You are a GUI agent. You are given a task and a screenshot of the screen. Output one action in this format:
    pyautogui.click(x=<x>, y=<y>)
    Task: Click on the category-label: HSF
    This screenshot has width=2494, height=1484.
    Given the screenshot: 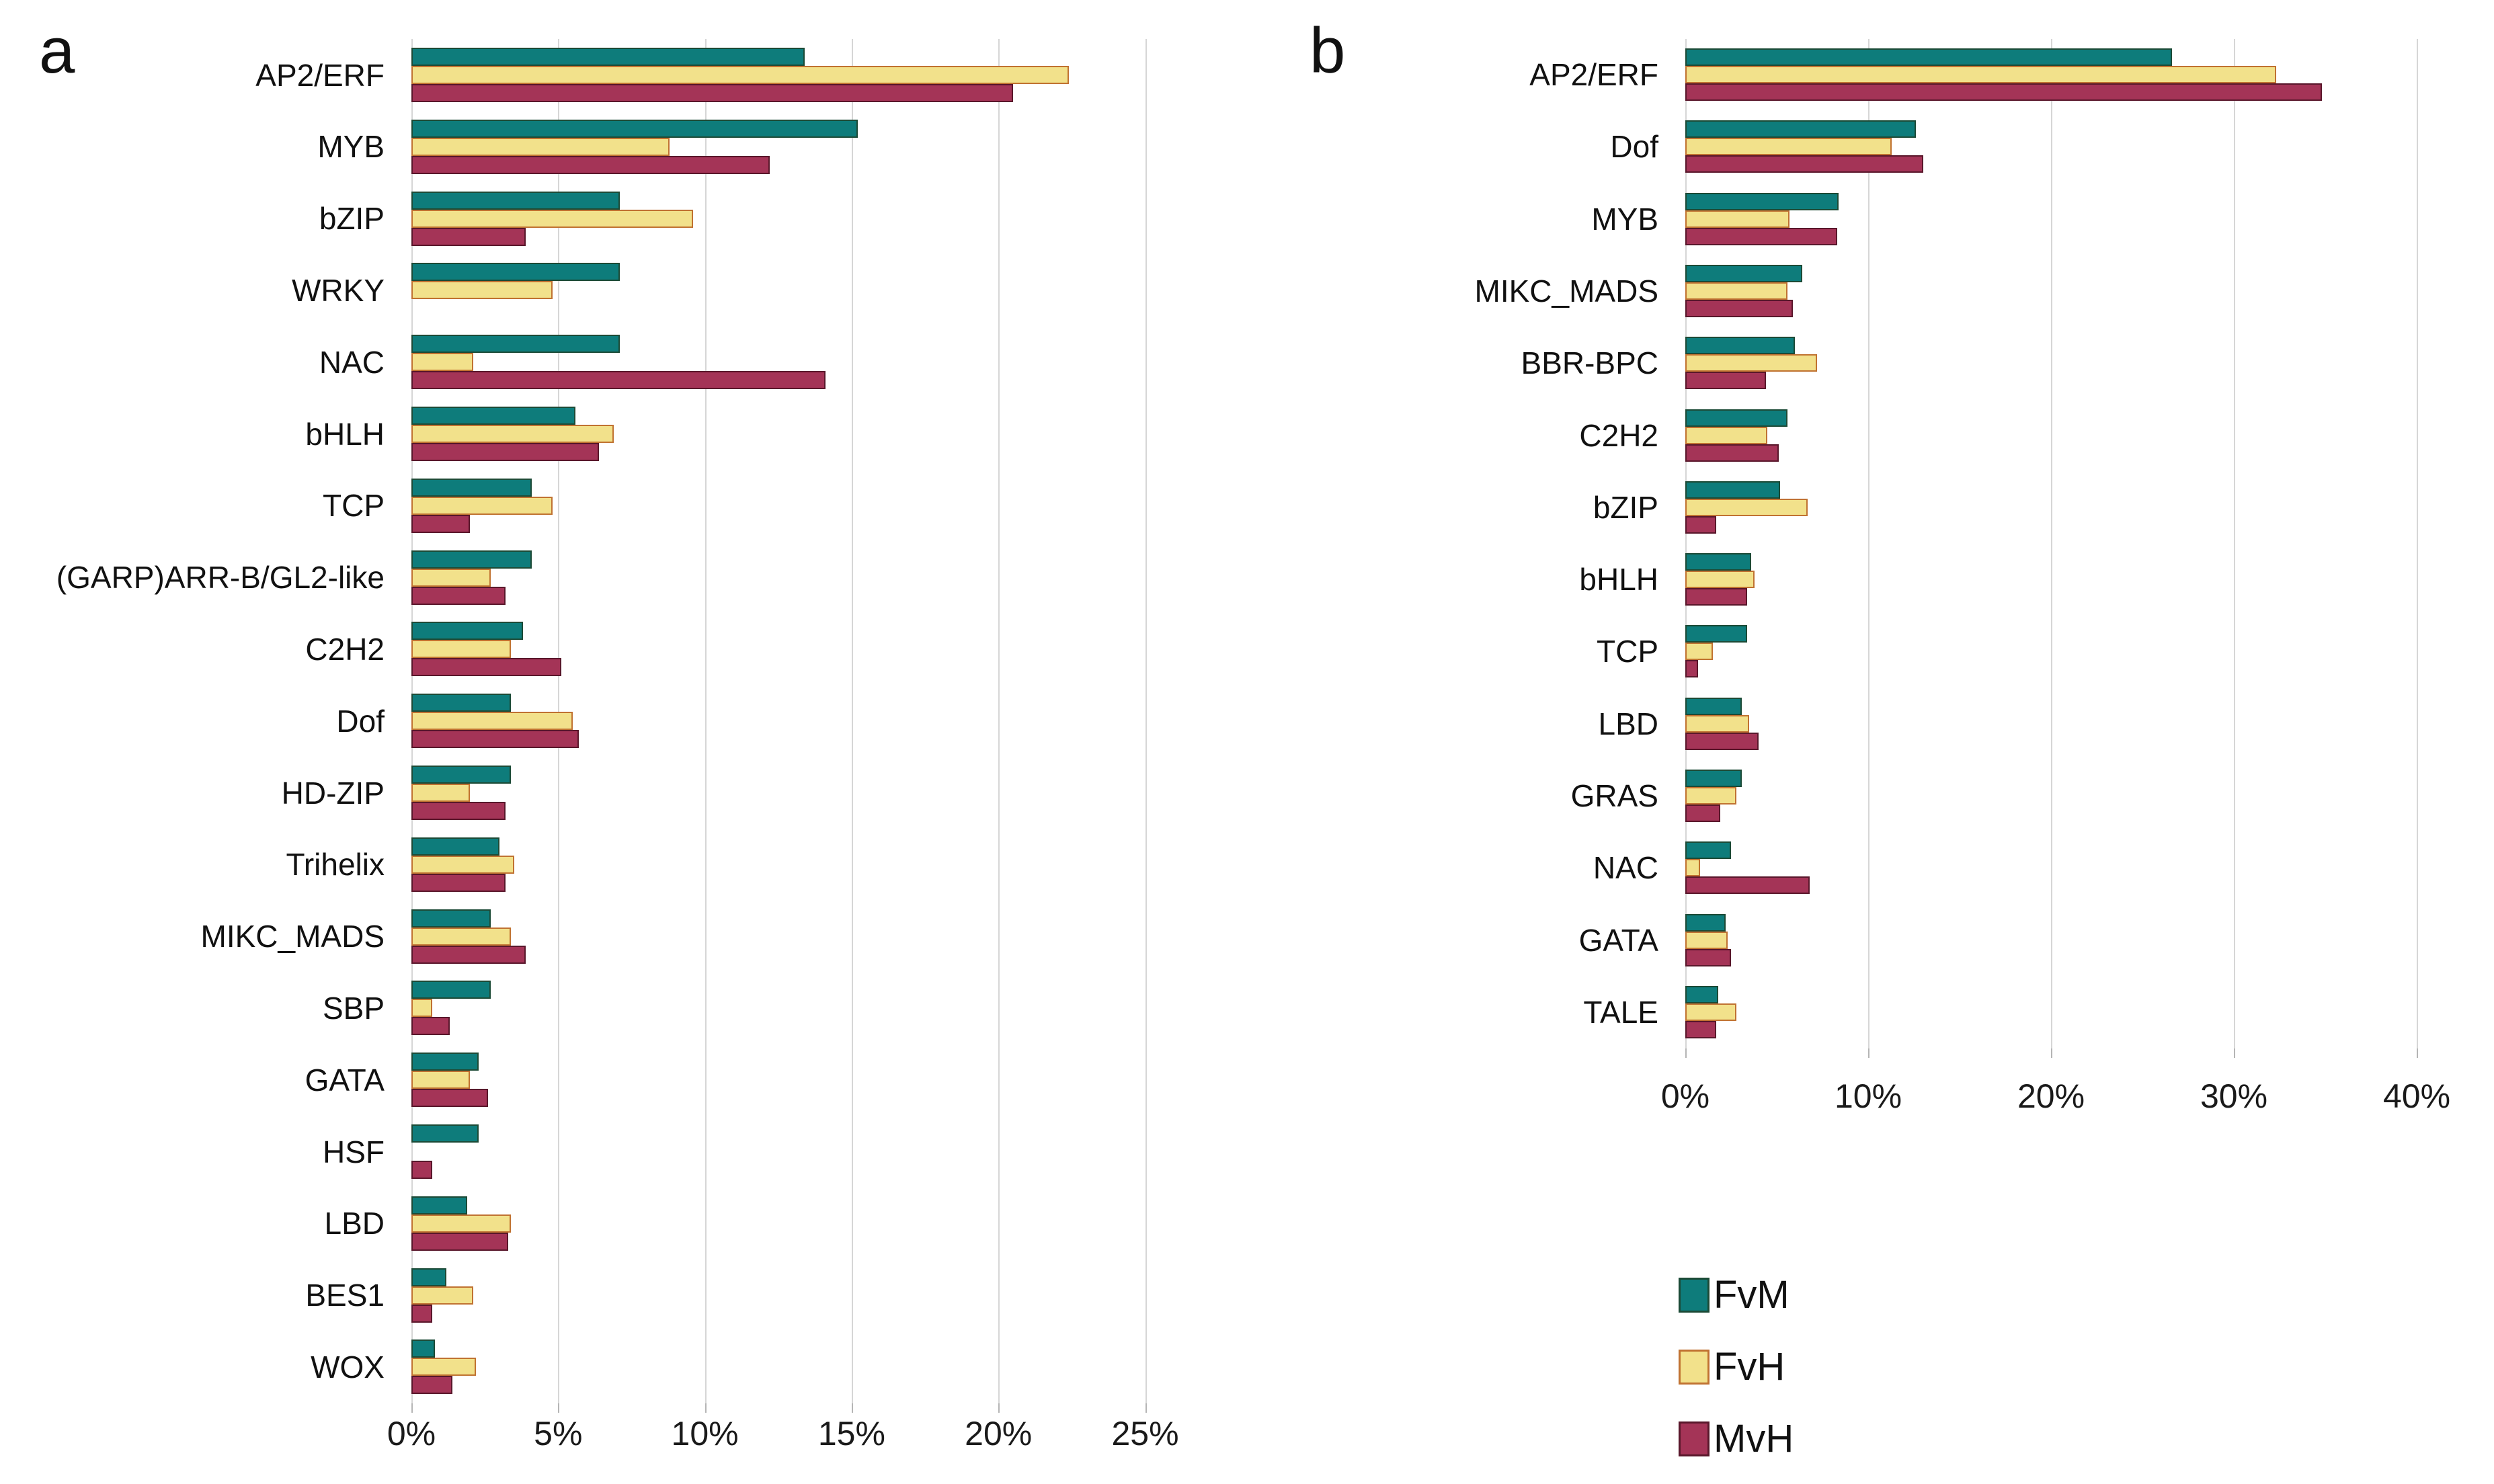 What is the action you would take?
    pyautogui.click(x=354, y=1151)
    